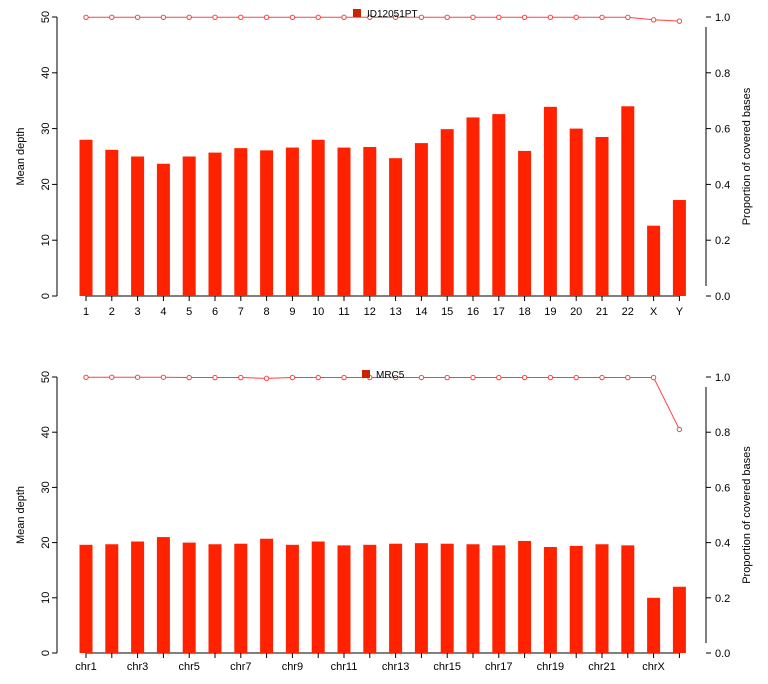  What do you see at coordinates (112, 377) in the screenshot?
I see `proportion-point-chr2` at bounding box center [112, 377].